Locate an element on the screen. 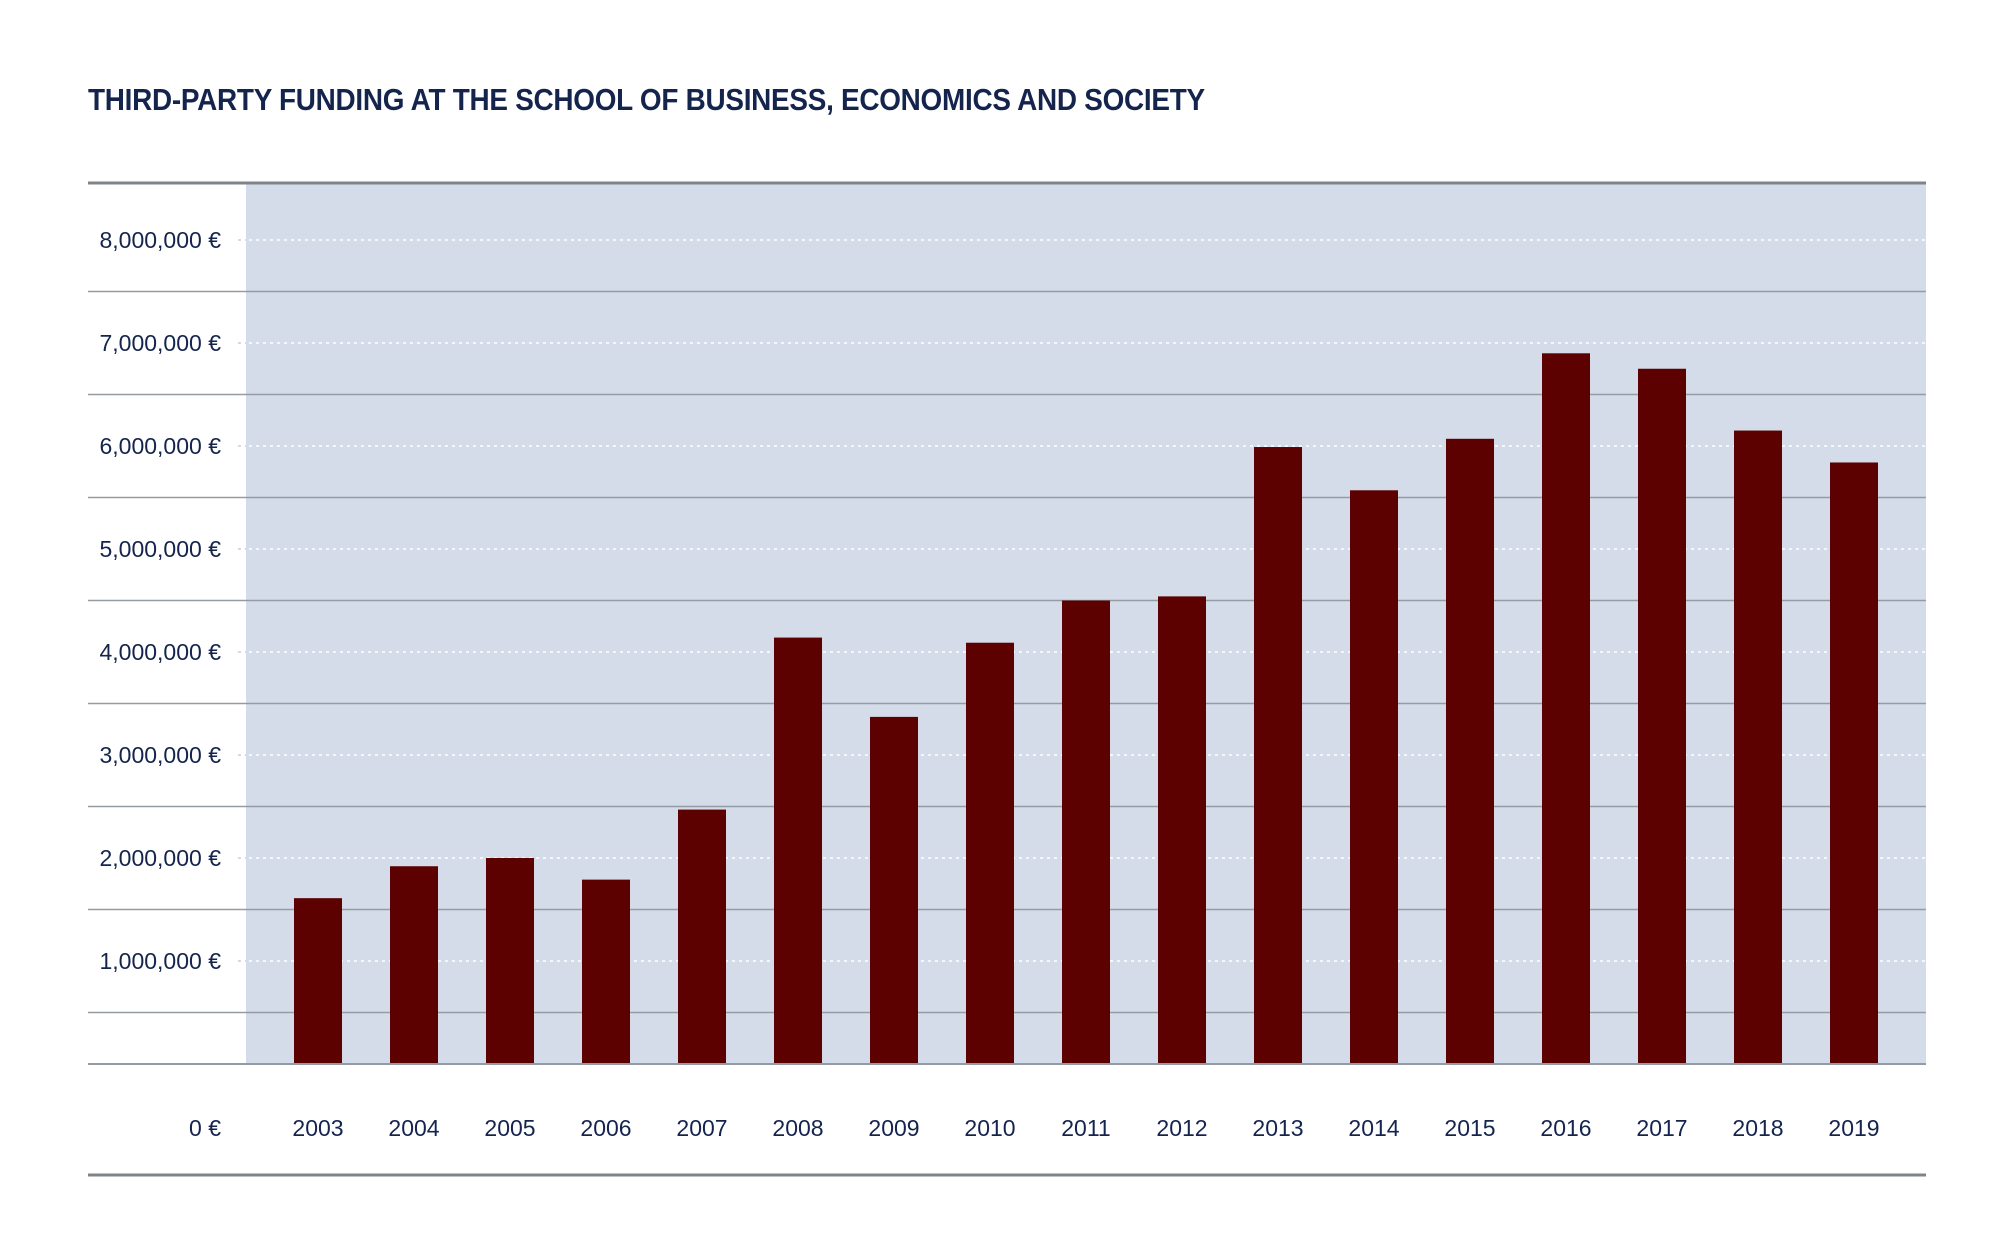 Image resolution: width=2000 pixels, height=1256 pixels. bar-2013 is located at coordinates (1278, 755).